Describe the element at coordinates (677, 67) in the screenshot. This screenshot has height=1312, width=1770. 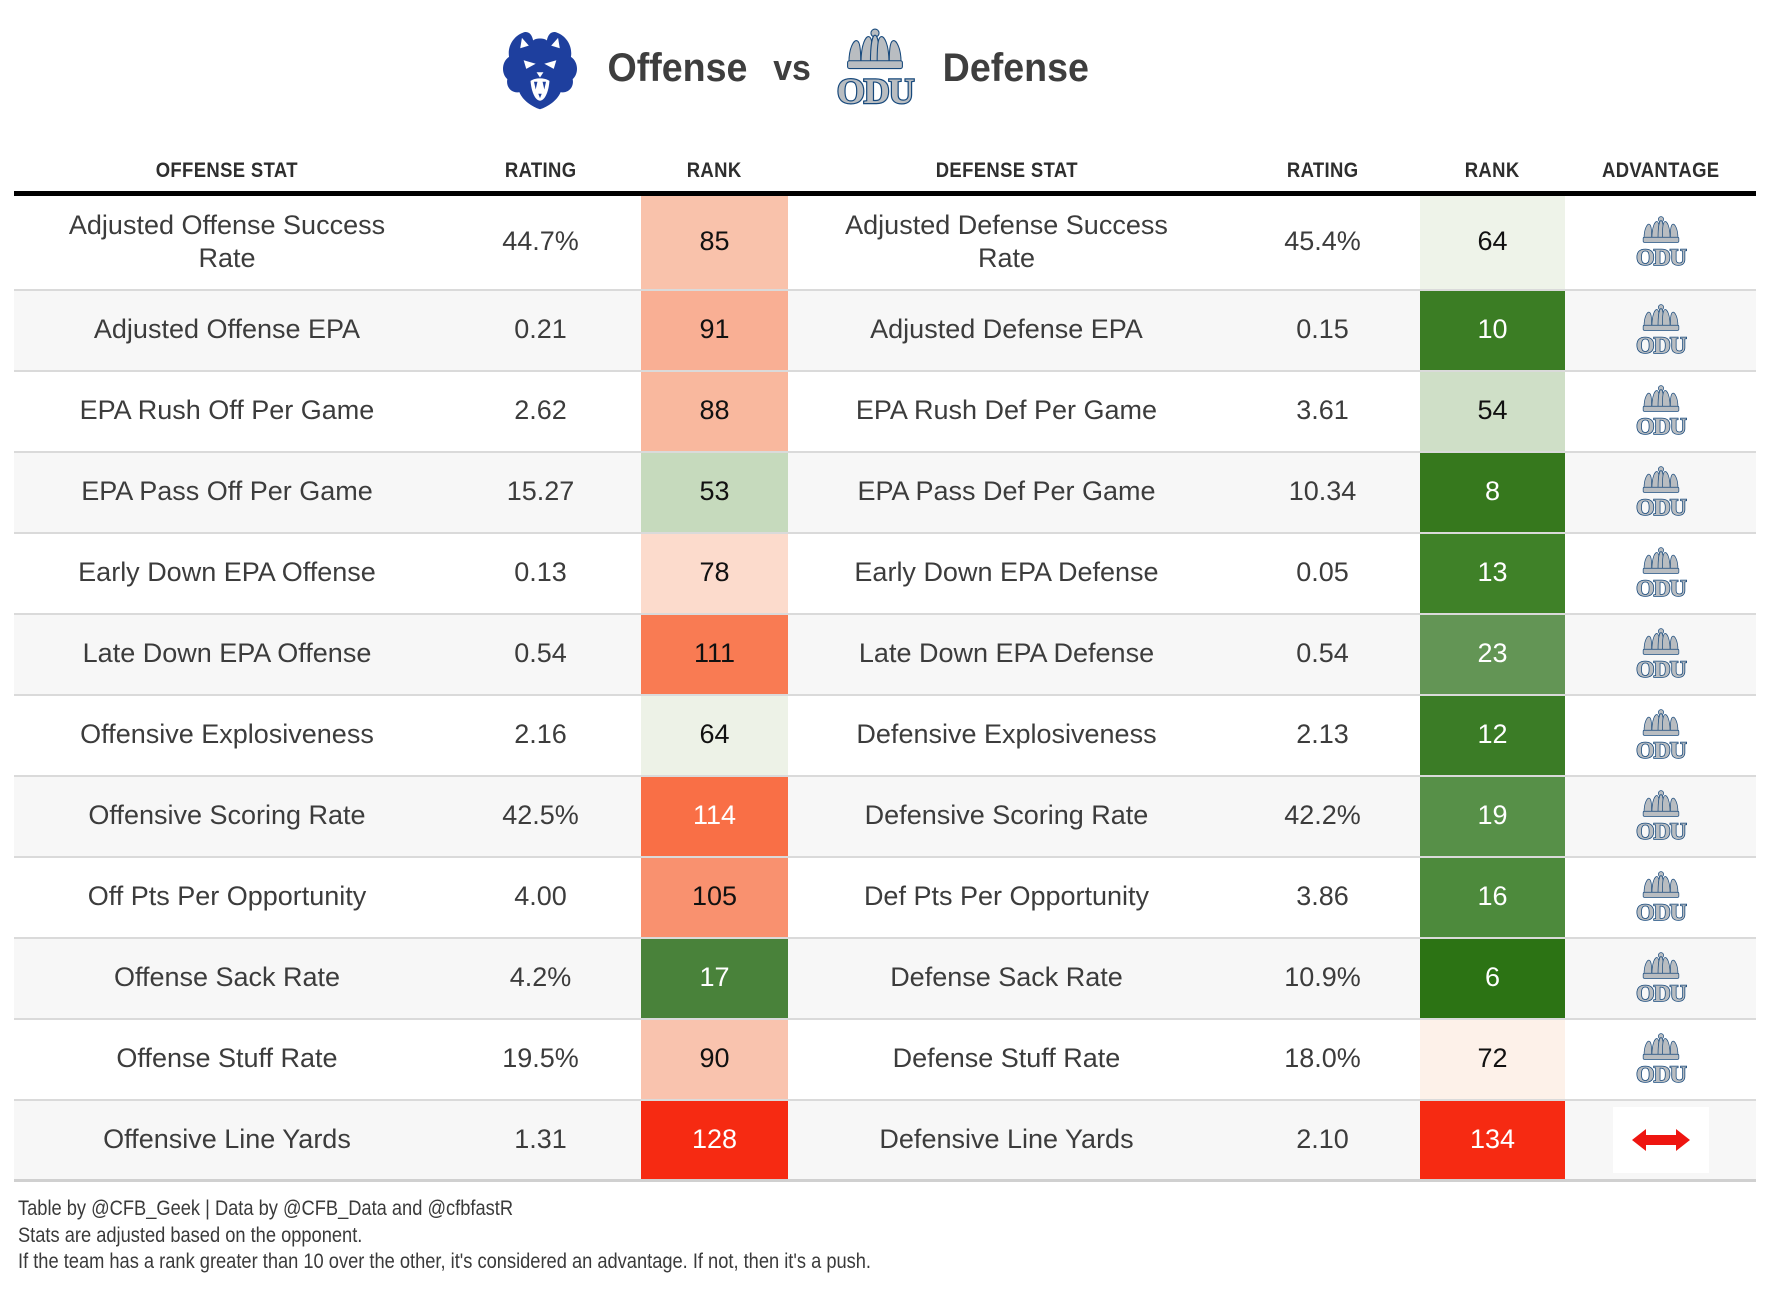
I see `offense-title: Offense` at that location.